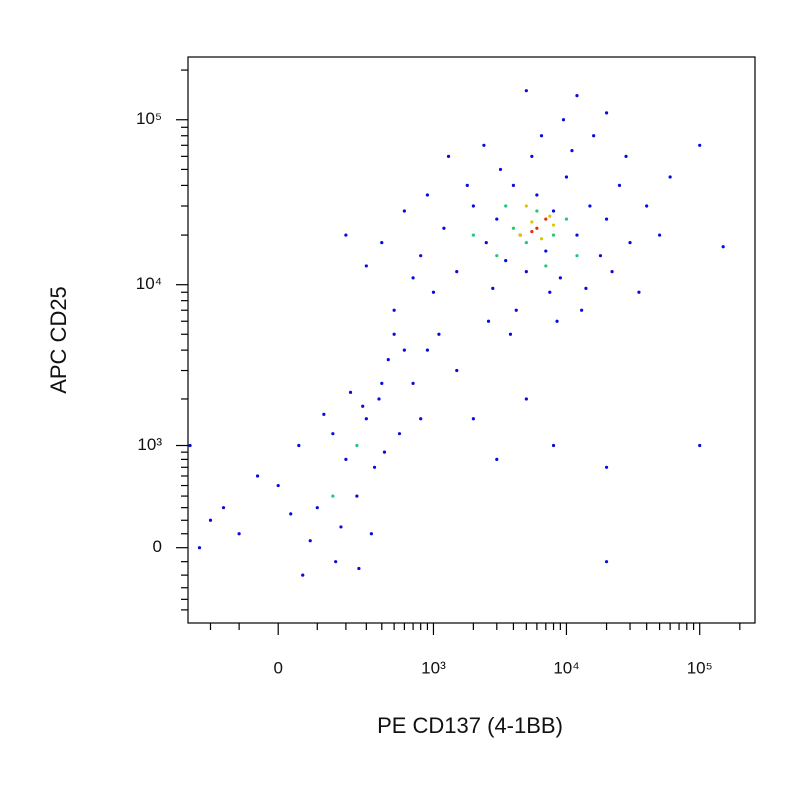  What do you see at coordinates (433, 667) in the screenshot?
I see `x-tick-label: 10³` at bounding box center [433, 667].